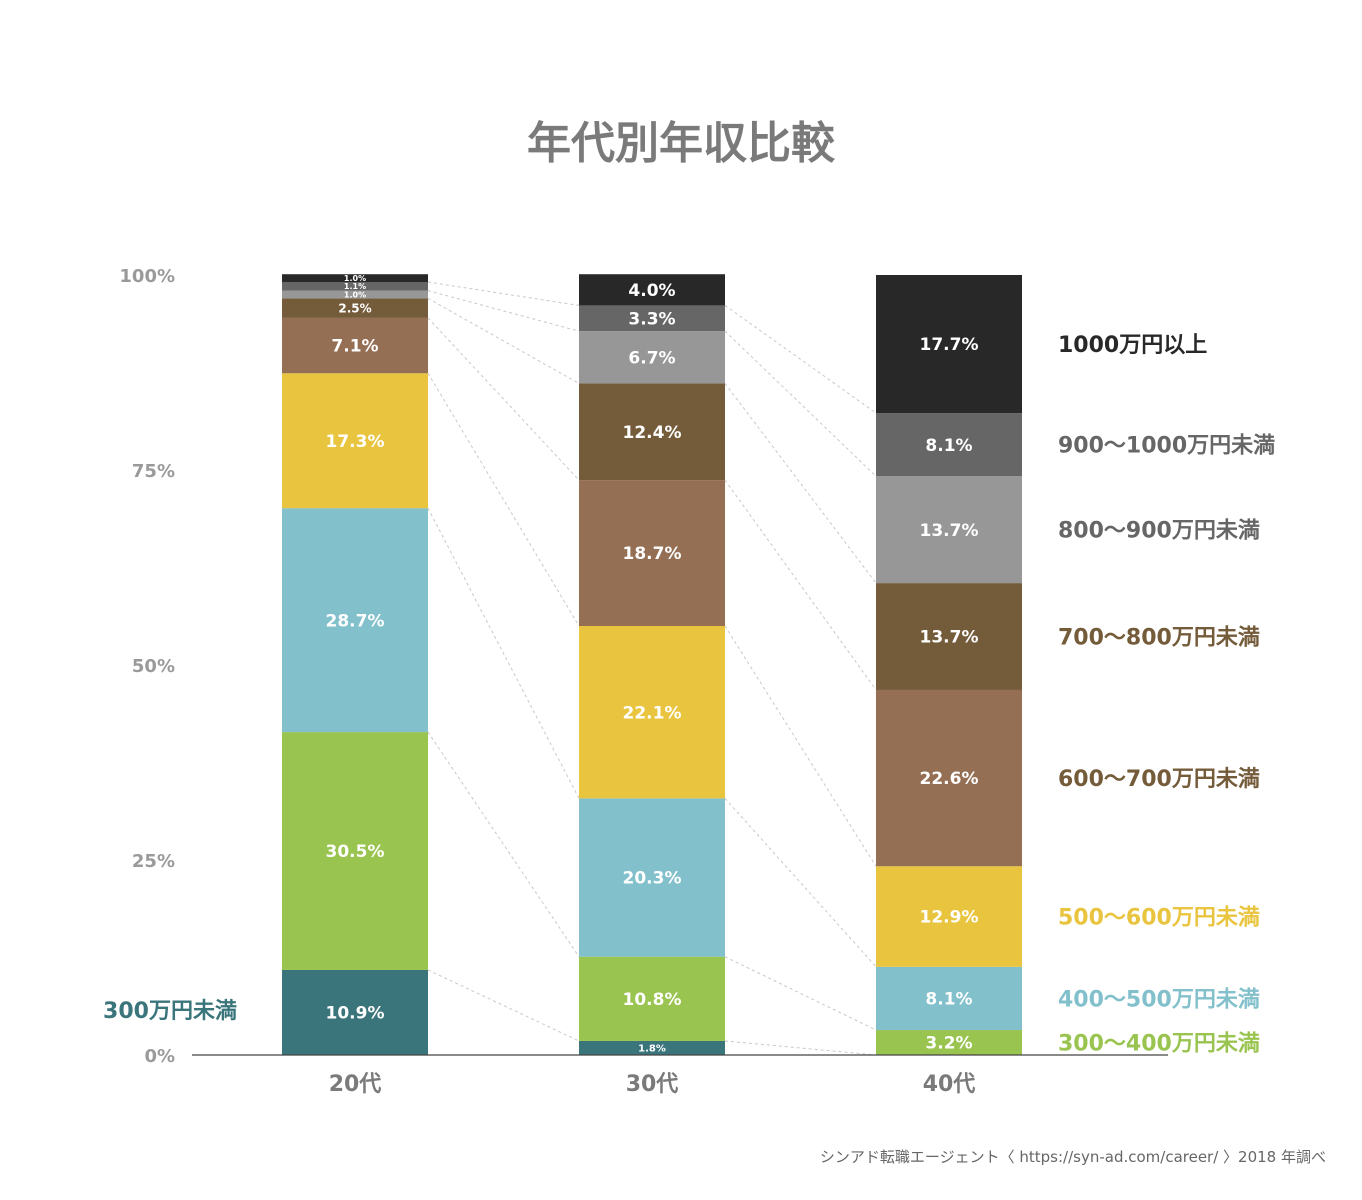 The image size is (1362, 1200). What do you see at coordinates (681, 143) in the screenshot?
I see `chart-title: 年代別年収比較` at bounding box center [681, 143].